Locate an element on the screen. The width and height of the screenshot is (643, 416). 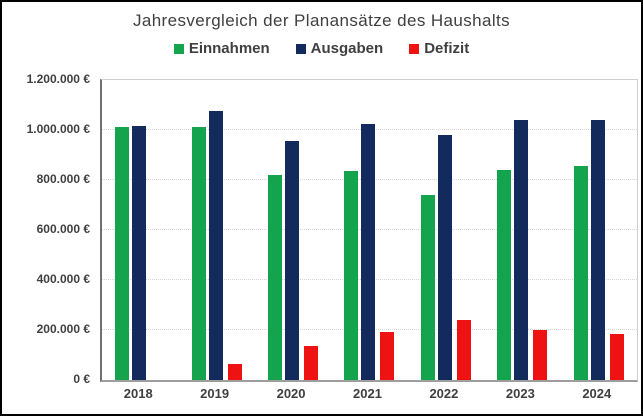
bar-group-2022 is located at coordinates (446, 230).